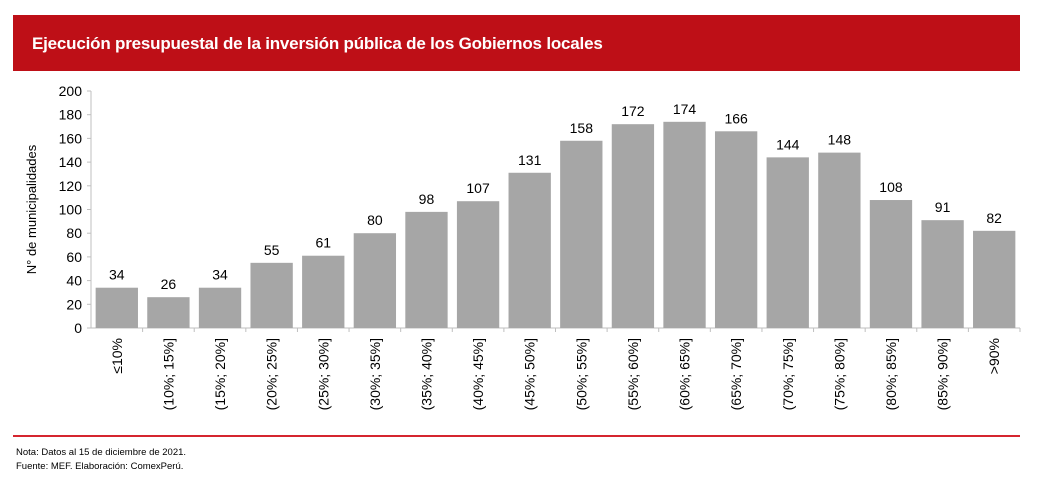  What do you see at coordinates (994, 218) in the screenshot?
I see `data-label: 82` at bounding box center [994, 218].